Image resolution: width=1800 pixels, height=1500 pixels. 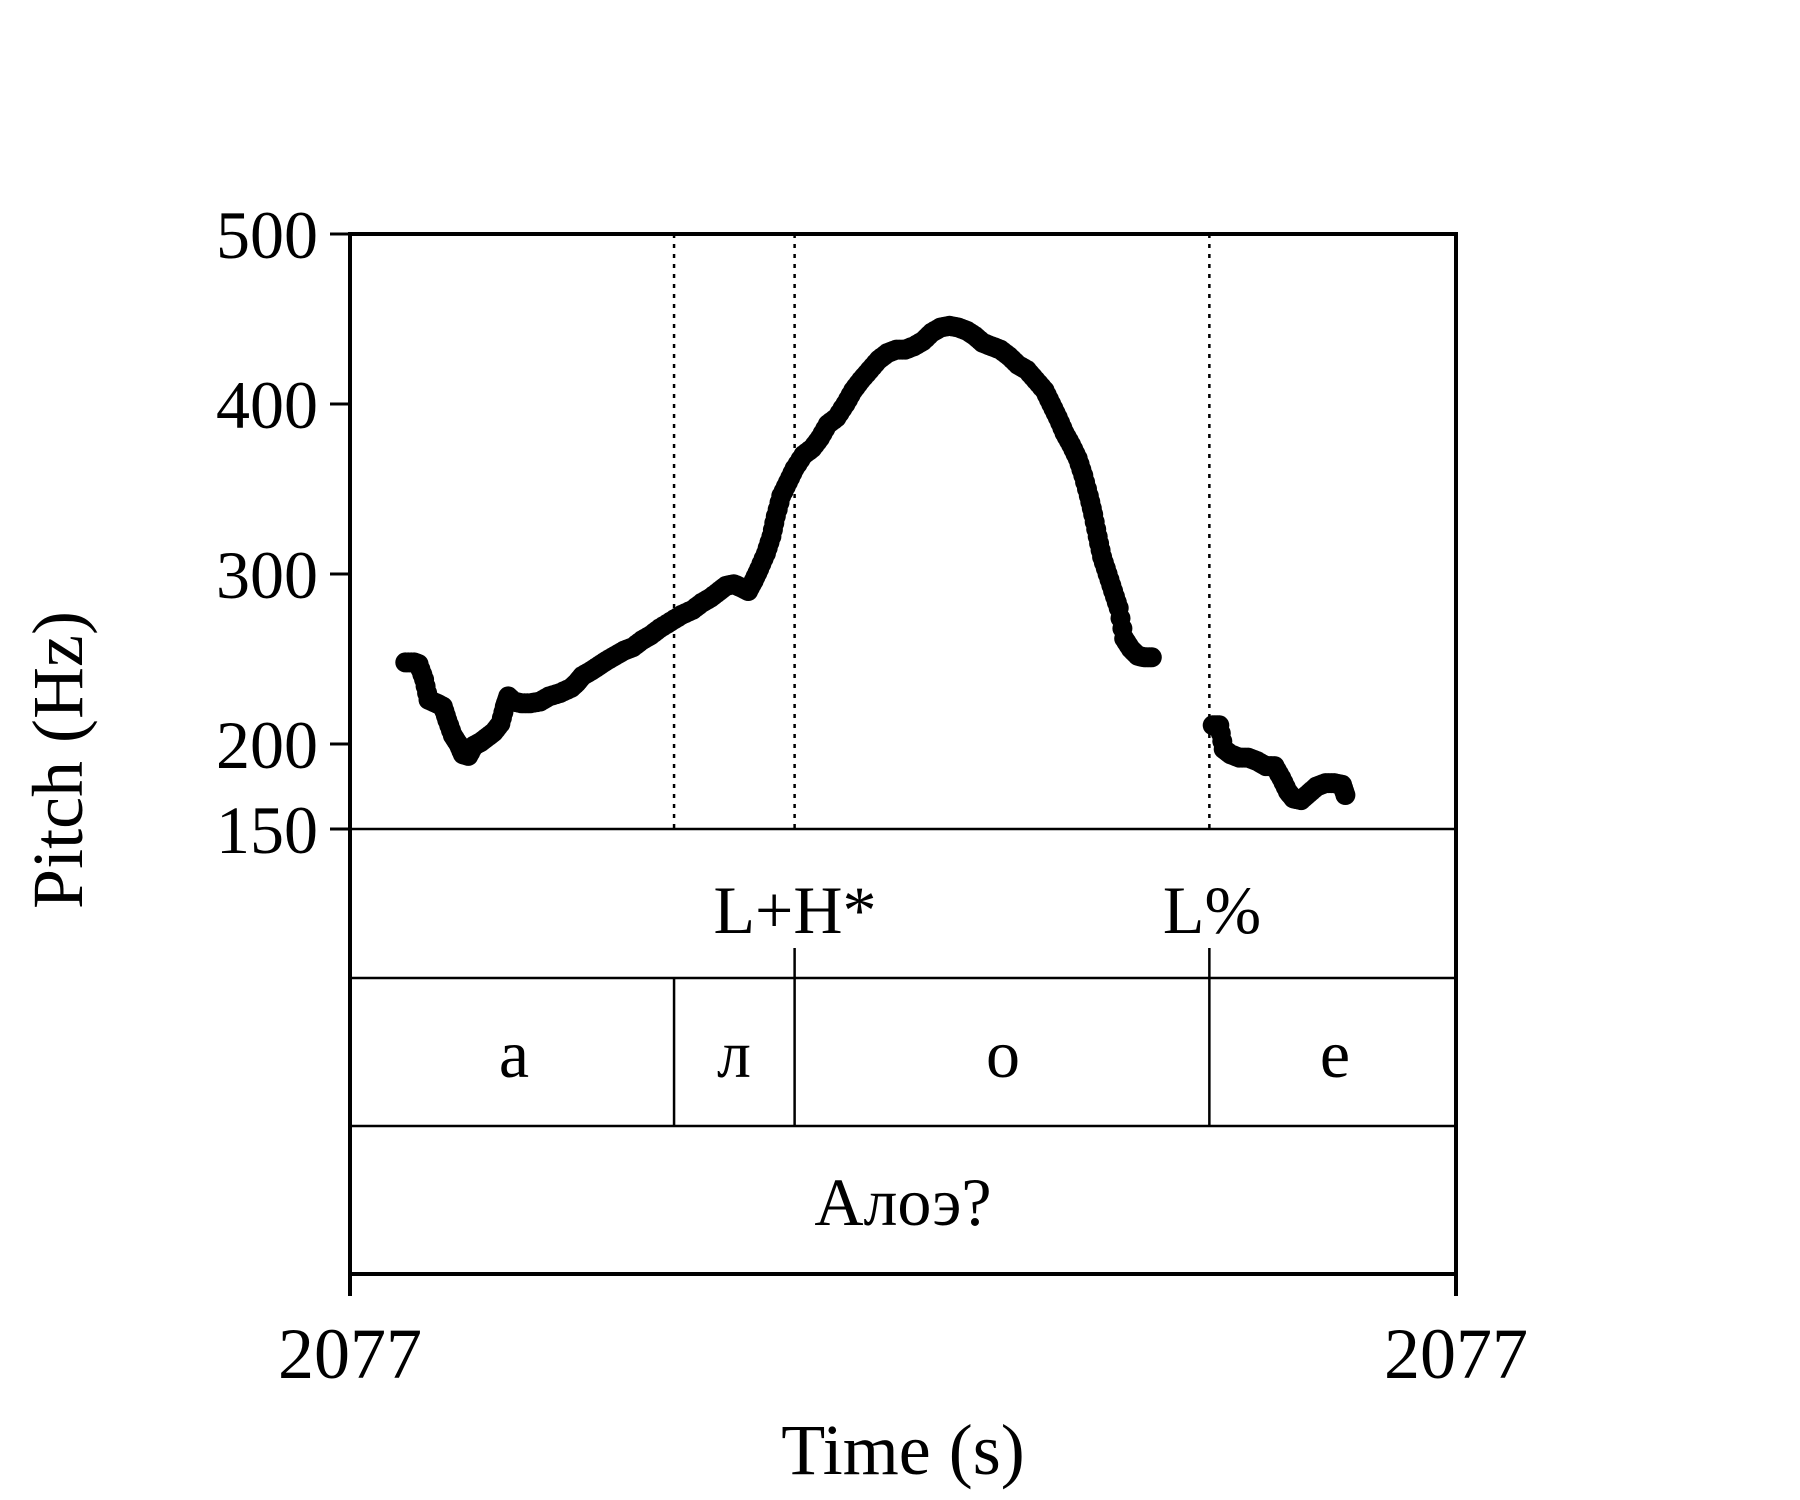 What do you see at coordinates (1335, 1054) in the screenshot?
I see `segment-label-e: е` at bounding box center [1335, 1054].